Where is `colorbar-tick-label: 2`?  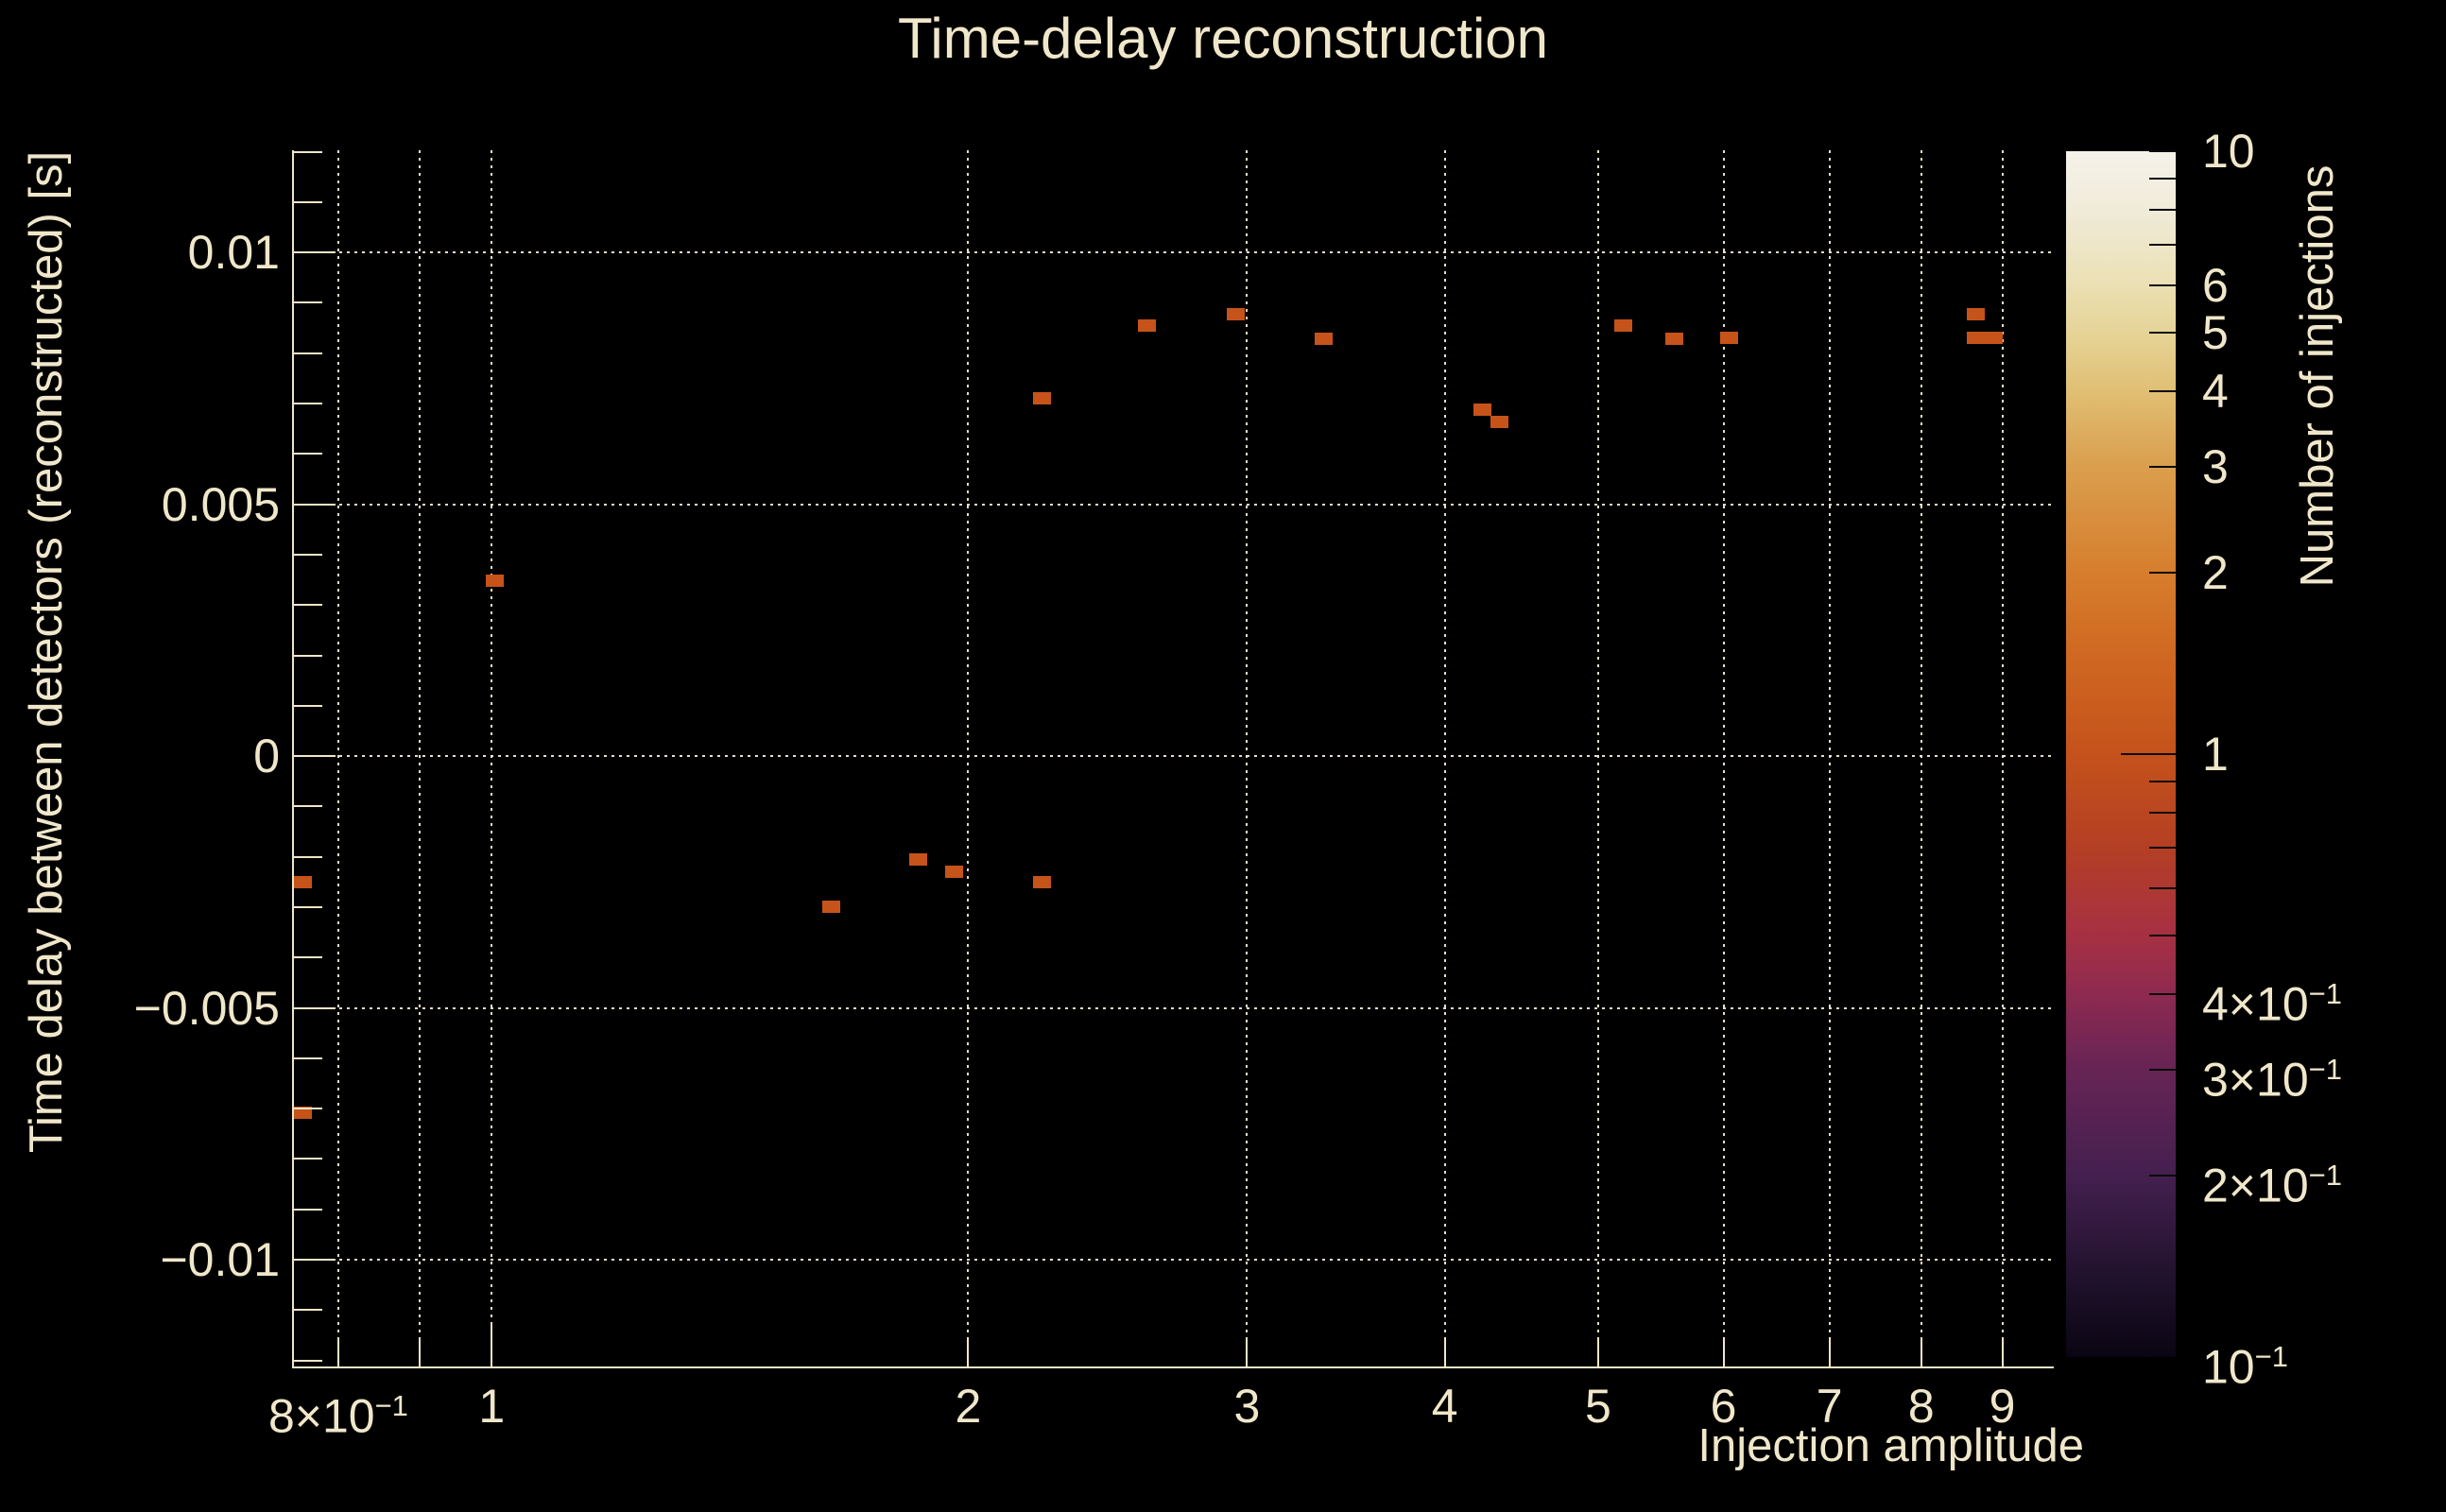 colorbar-tick-label: 2 is located at coordinates (2215, 572).